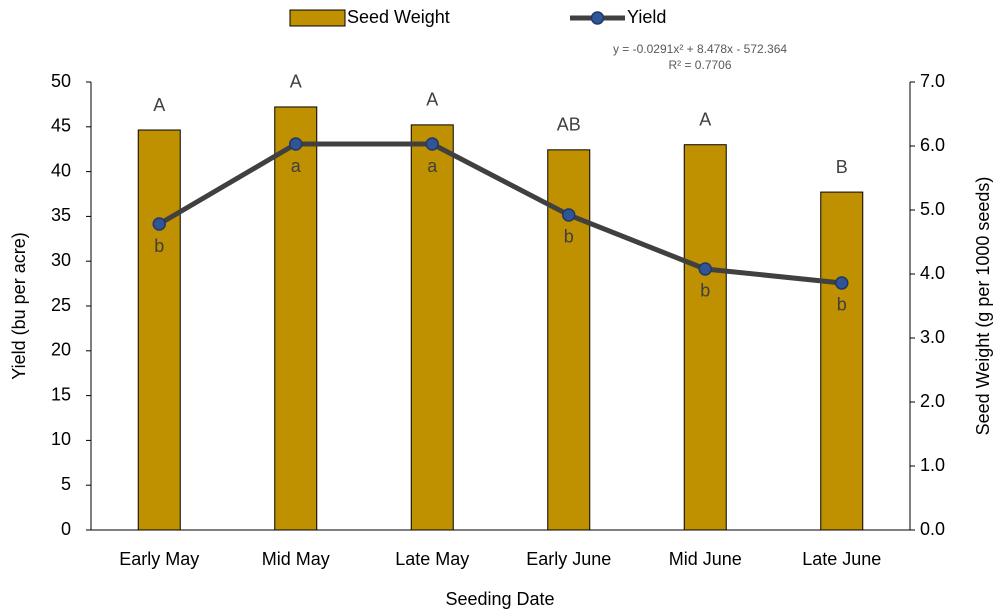 This screenshot has width=994, height=614. Describe the element at coordinates (932, 465) in the screenshot. I see `y2-tick-label: 1.0` at that location.